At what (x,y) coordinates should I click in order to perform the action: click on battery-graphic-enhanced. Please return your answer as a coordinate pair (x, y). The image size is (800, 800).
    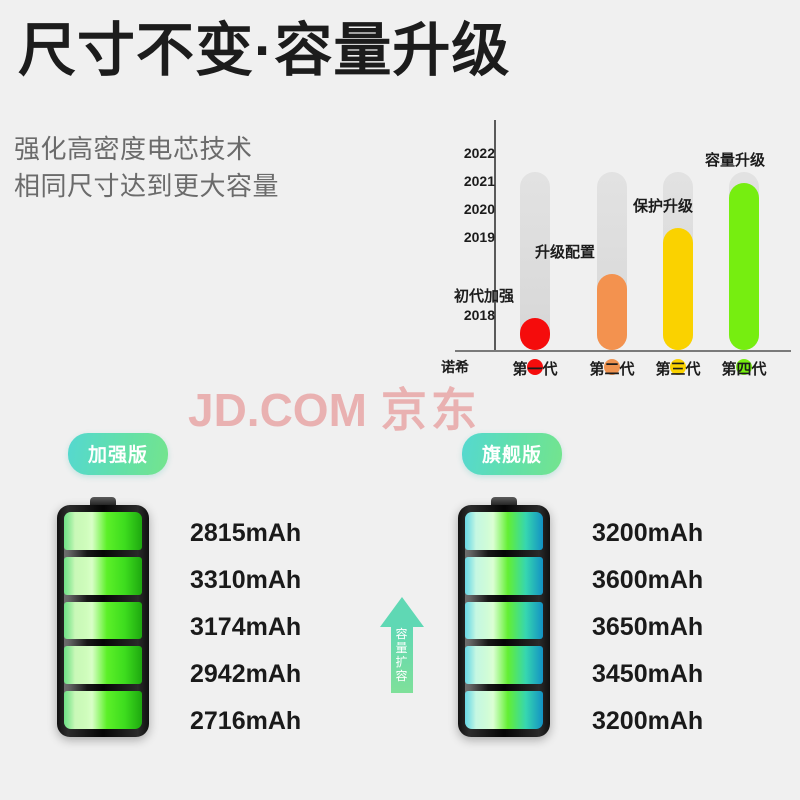
    Looking at the image, I should click on (103, 617).